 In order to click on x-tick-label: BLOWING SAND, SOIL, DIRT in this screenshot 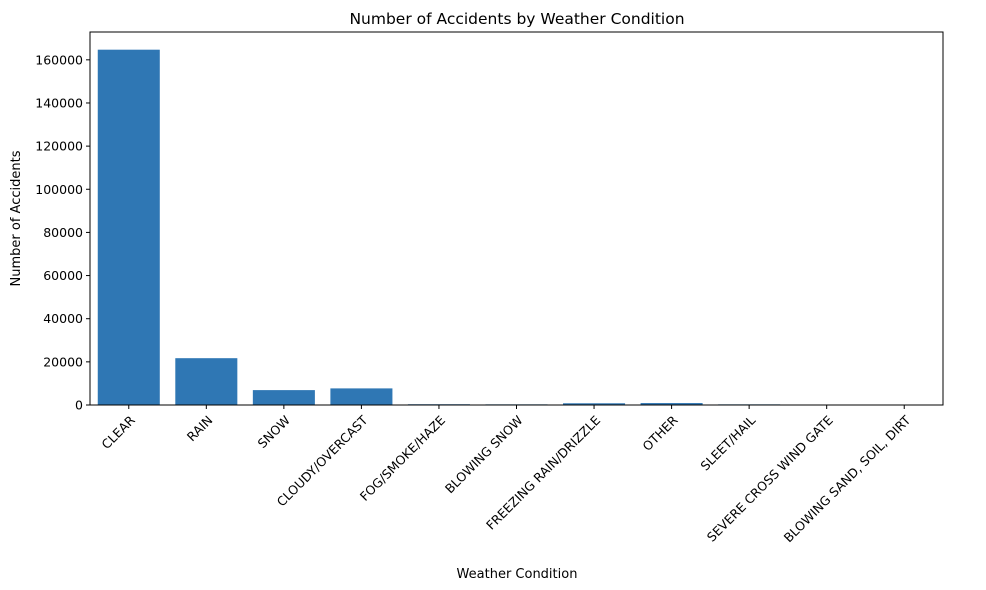, I will do `click(847, 478)`.